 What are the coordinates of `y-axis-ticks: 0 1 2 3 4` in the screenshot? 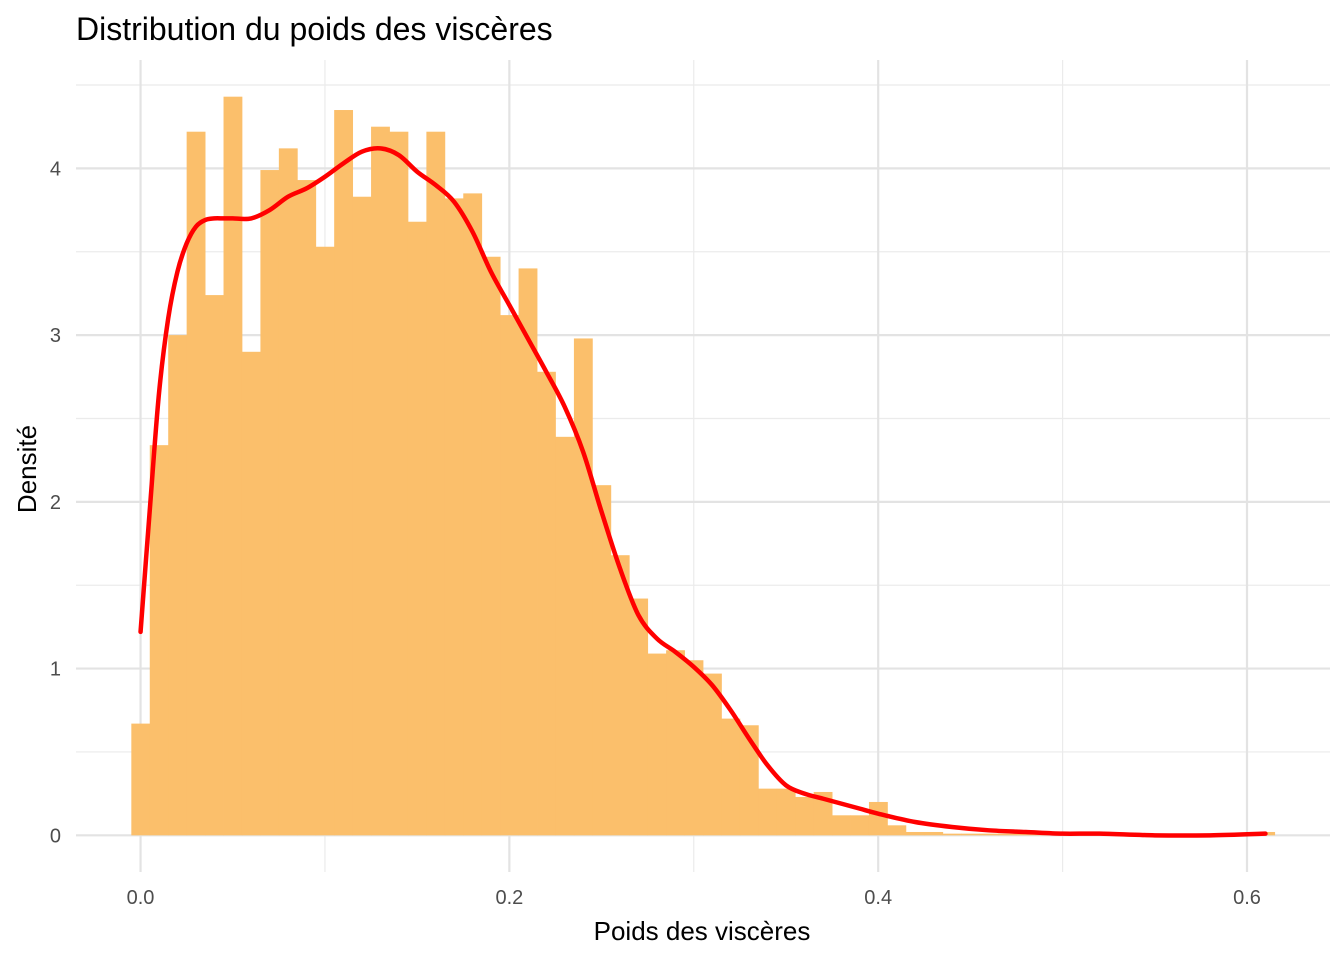 It's located at (55, 502).